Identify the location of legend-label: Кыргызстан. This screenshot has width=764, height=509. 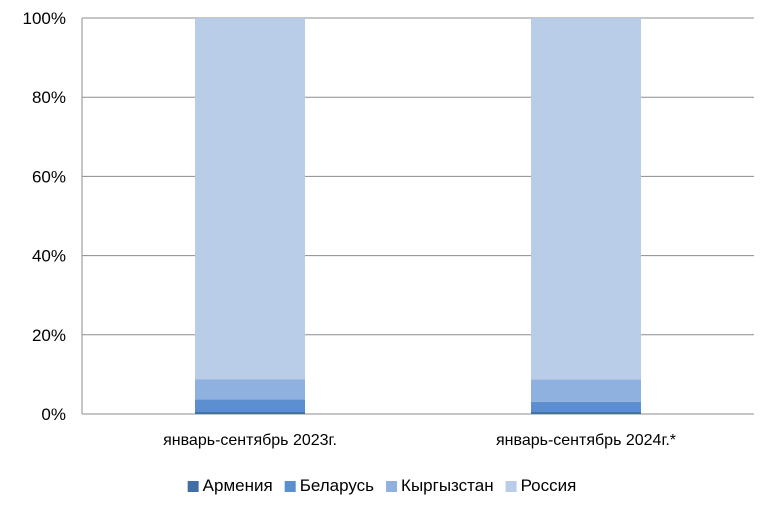
(447, 485).